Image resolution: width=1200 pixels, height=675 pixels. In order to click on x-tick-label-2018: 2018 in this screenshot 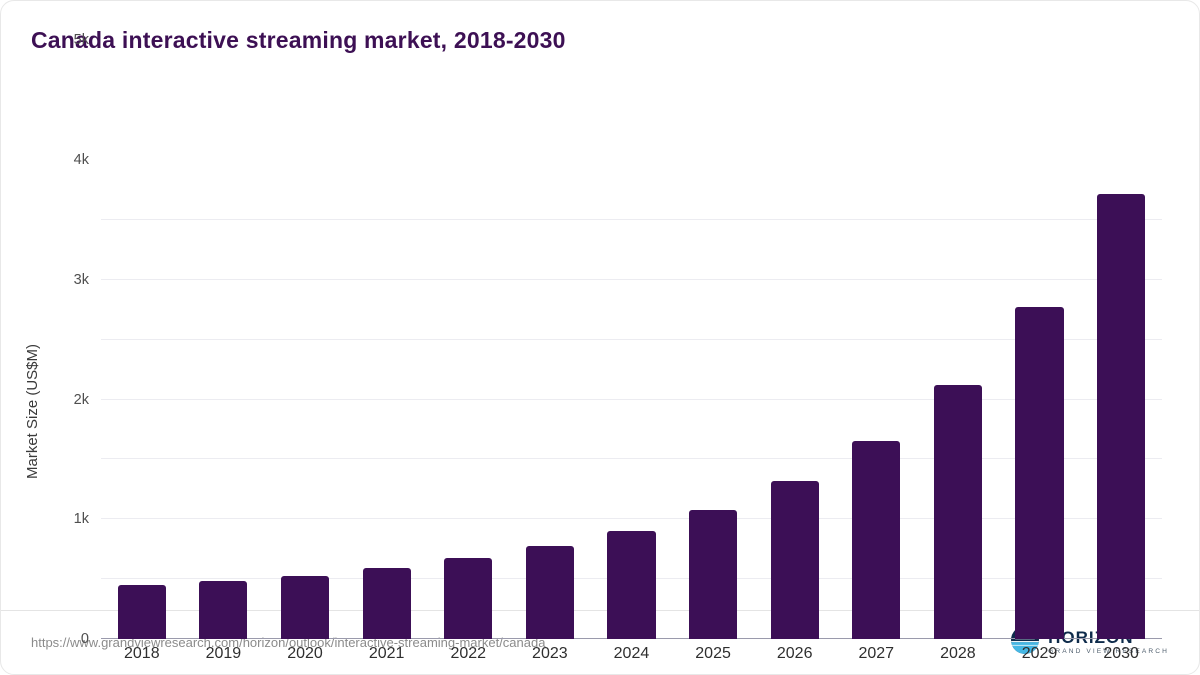, I will do `click(142, 653)`.